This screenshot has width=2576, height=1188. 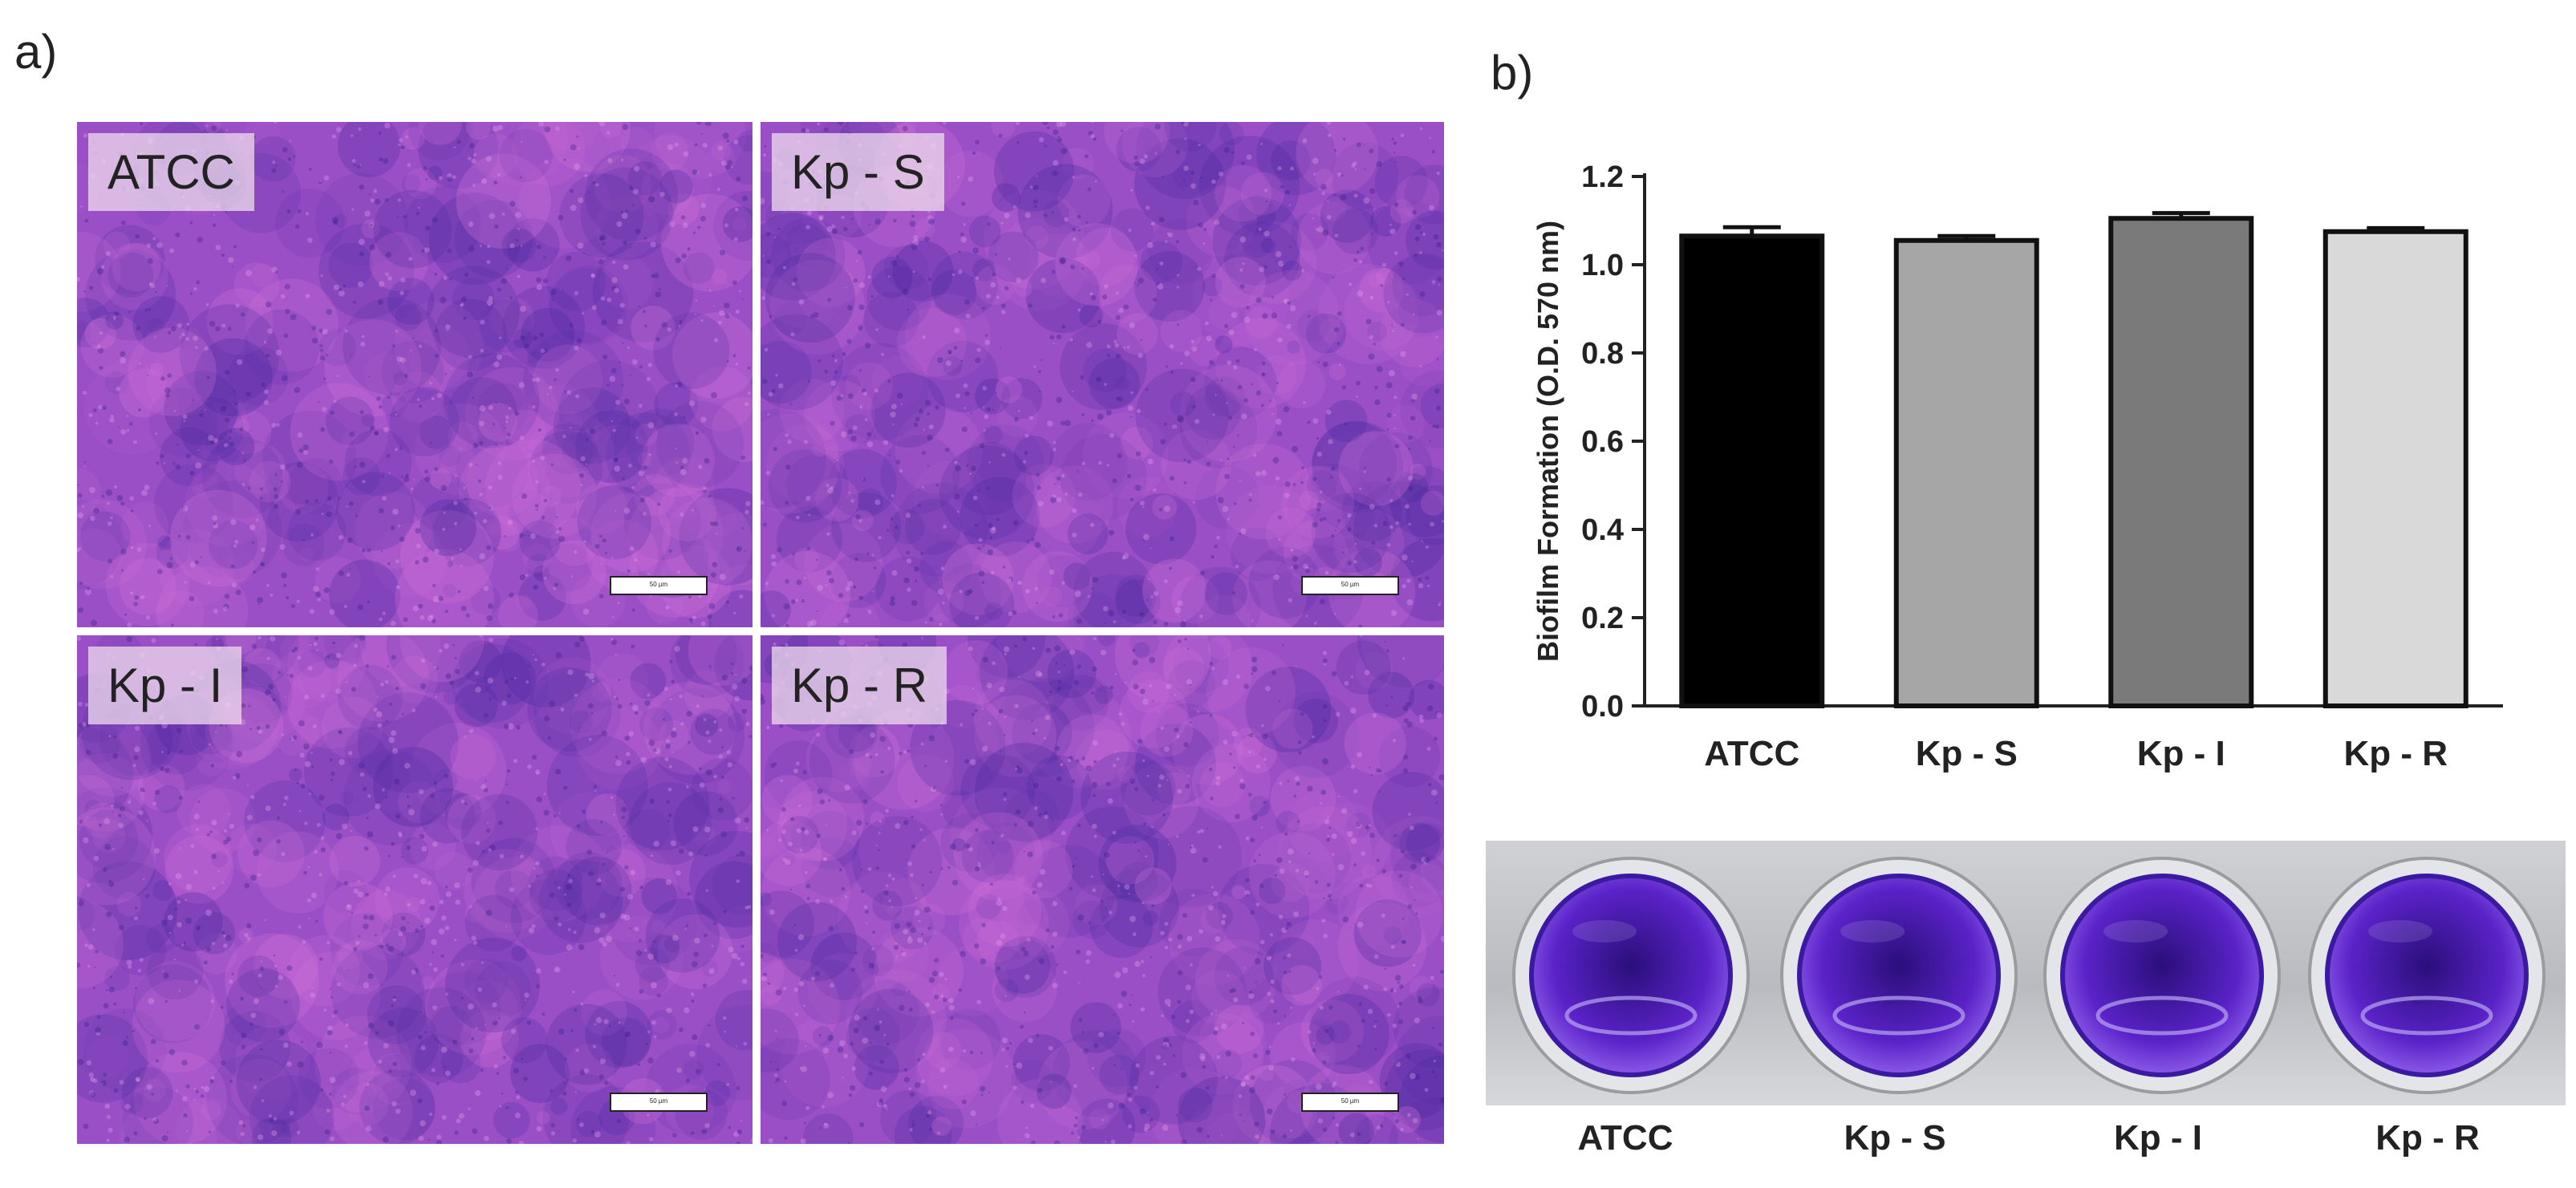 What do you see at coordinates (171, 172) in the screenshot?
I see `micrograph-label: ATCC` at bounding box center [171, 172].